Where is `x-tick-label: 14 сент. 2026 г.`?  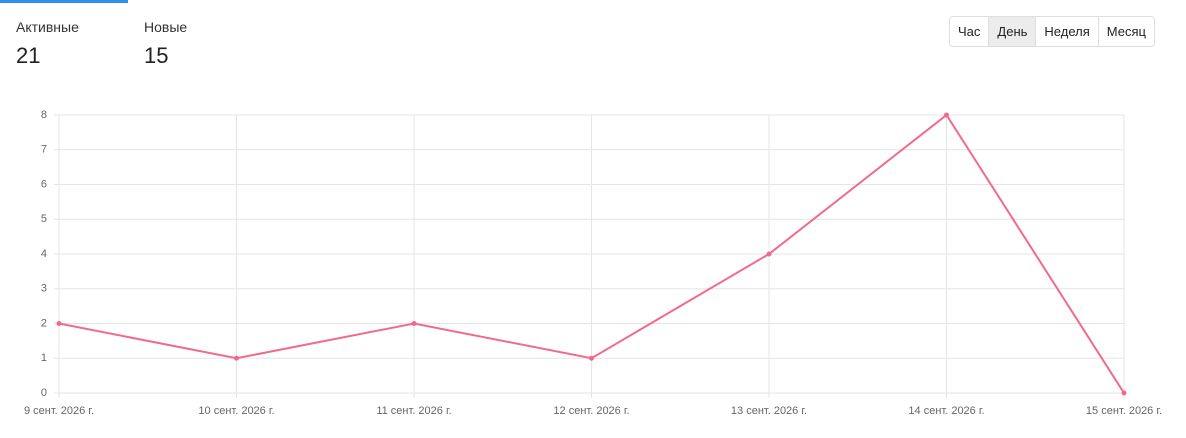 x-tick-label: 14 сент. 2026 г. is located at coordinates (946, 411).